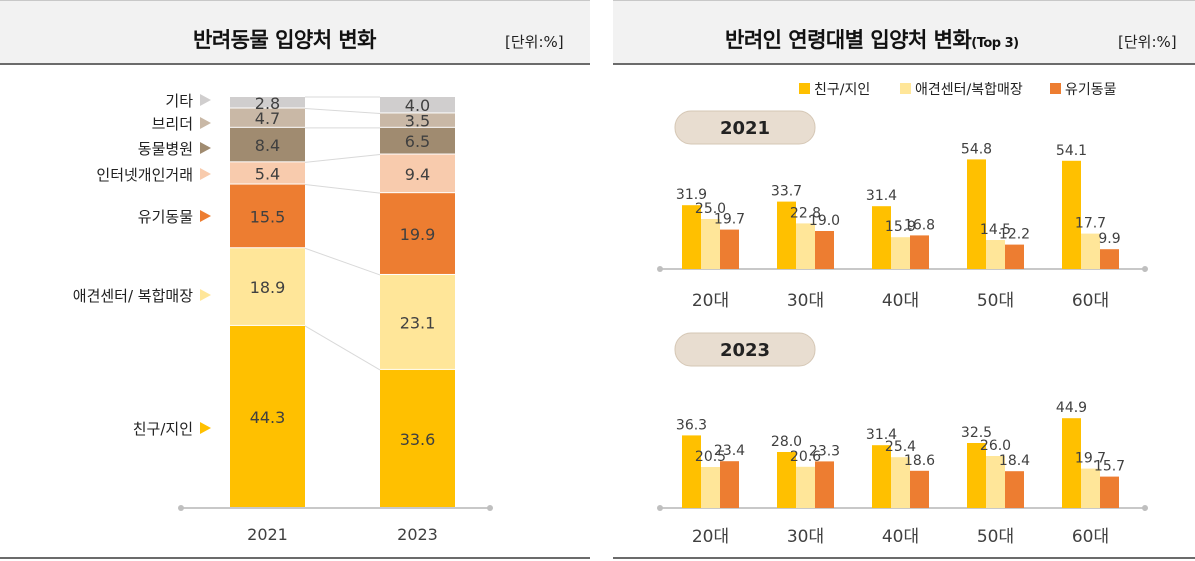 Image resolution: width=1195 pixels, height=561 pixels. I want to click on data-label: 44.9, so click(1071, 408).